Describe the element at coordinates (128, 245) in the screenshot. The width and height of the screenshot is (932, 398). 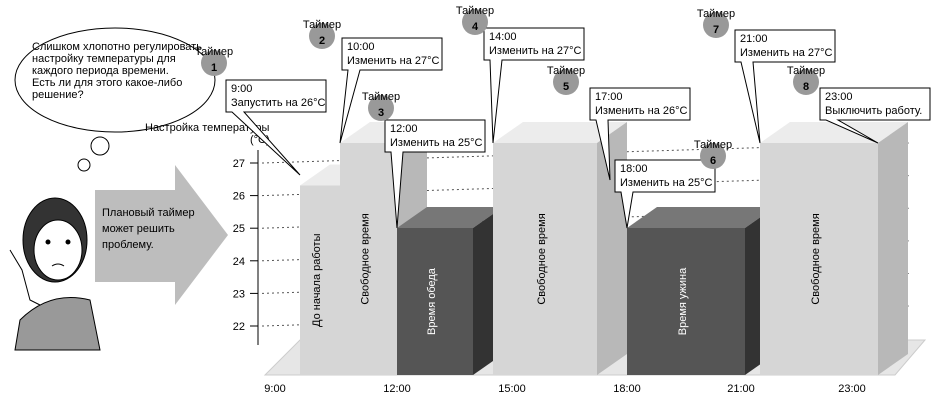
I see `arrow-text: проблему.` at that location.